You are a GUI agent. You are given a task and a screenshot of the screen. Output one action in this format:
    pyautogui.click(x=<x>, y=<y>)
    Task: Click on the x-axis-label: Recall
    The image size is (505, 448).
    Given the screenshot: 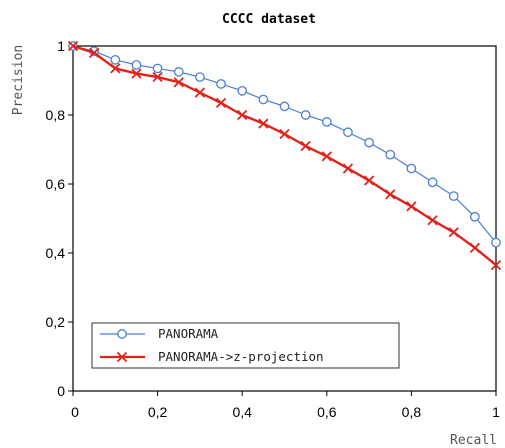 What is the action you would take?
    pyautogui.click(x=473, y=440)
    